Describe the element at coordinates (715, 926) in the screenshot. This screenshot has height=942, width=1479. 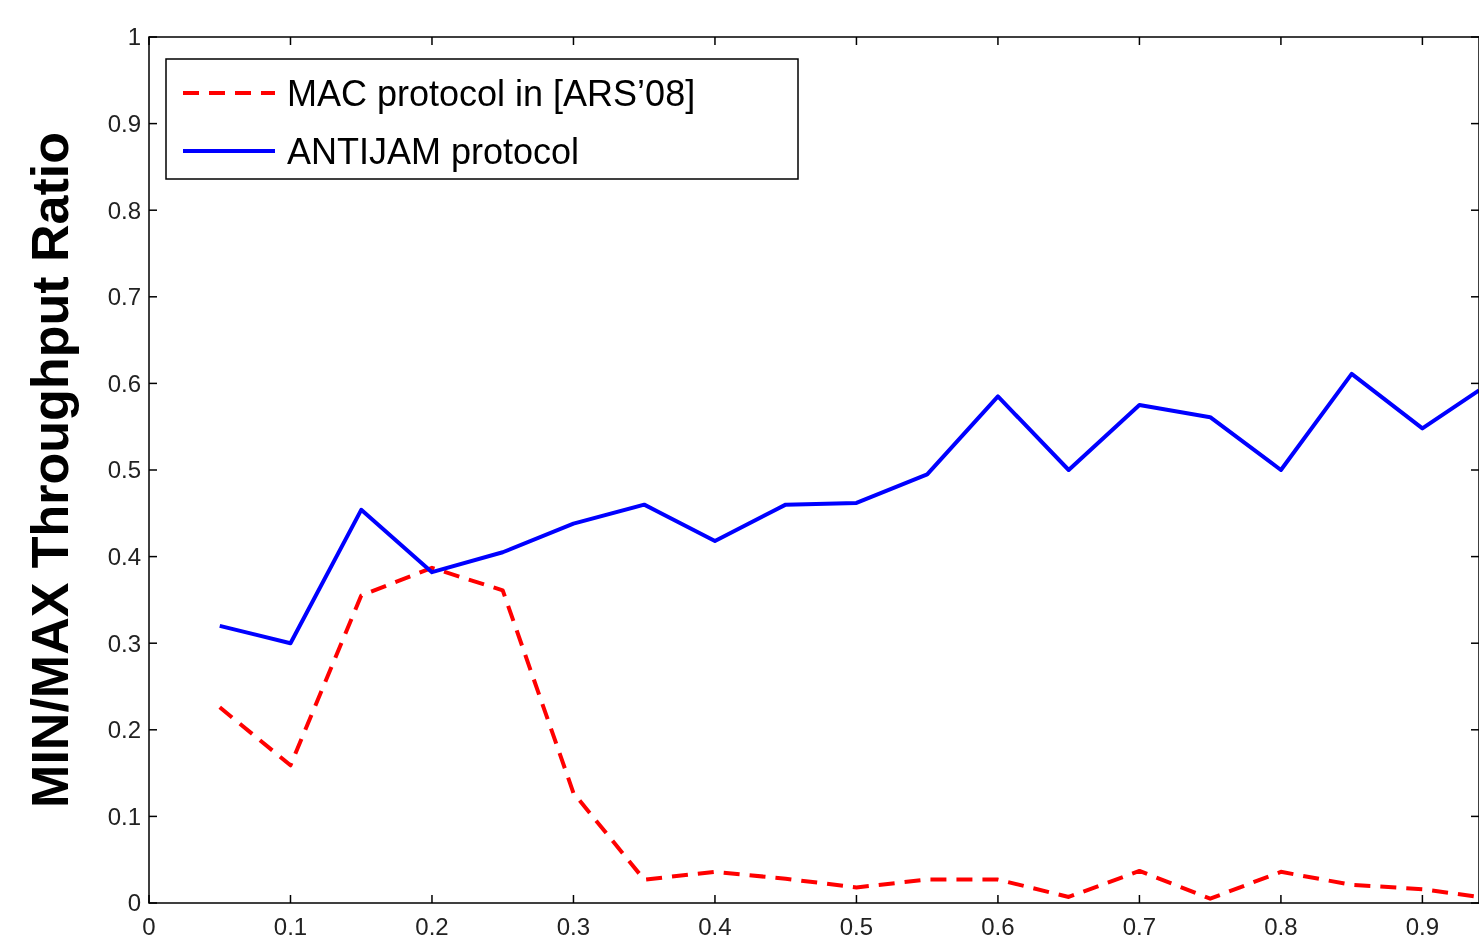
I see `x-tick-label: 0.4` at that location.